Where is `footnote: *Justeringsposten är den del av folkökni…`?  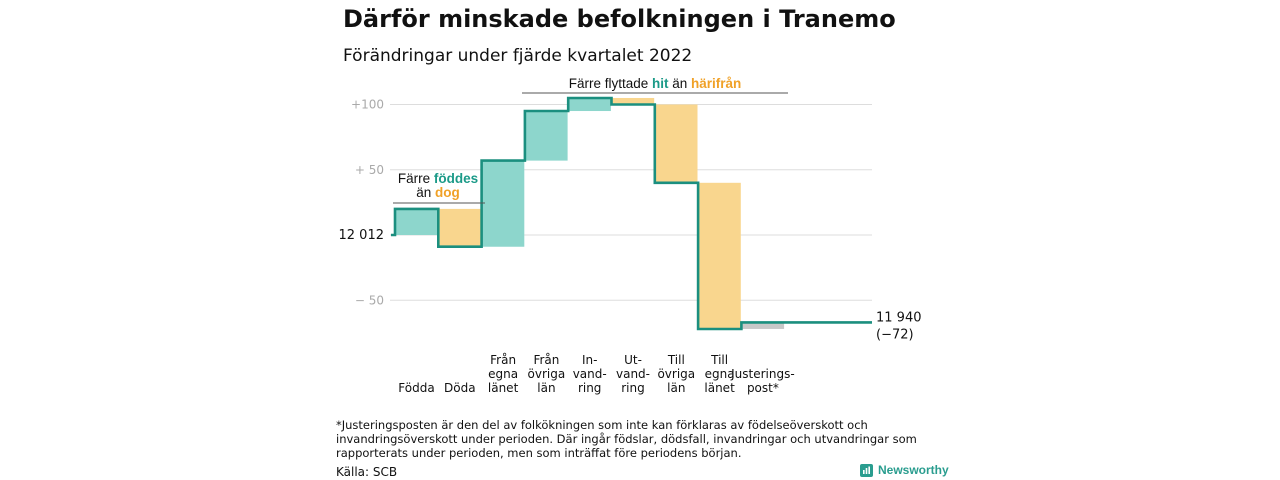
footnote: *Justeringsposten är den del av folkökni… is located at coordinates (626, 439).